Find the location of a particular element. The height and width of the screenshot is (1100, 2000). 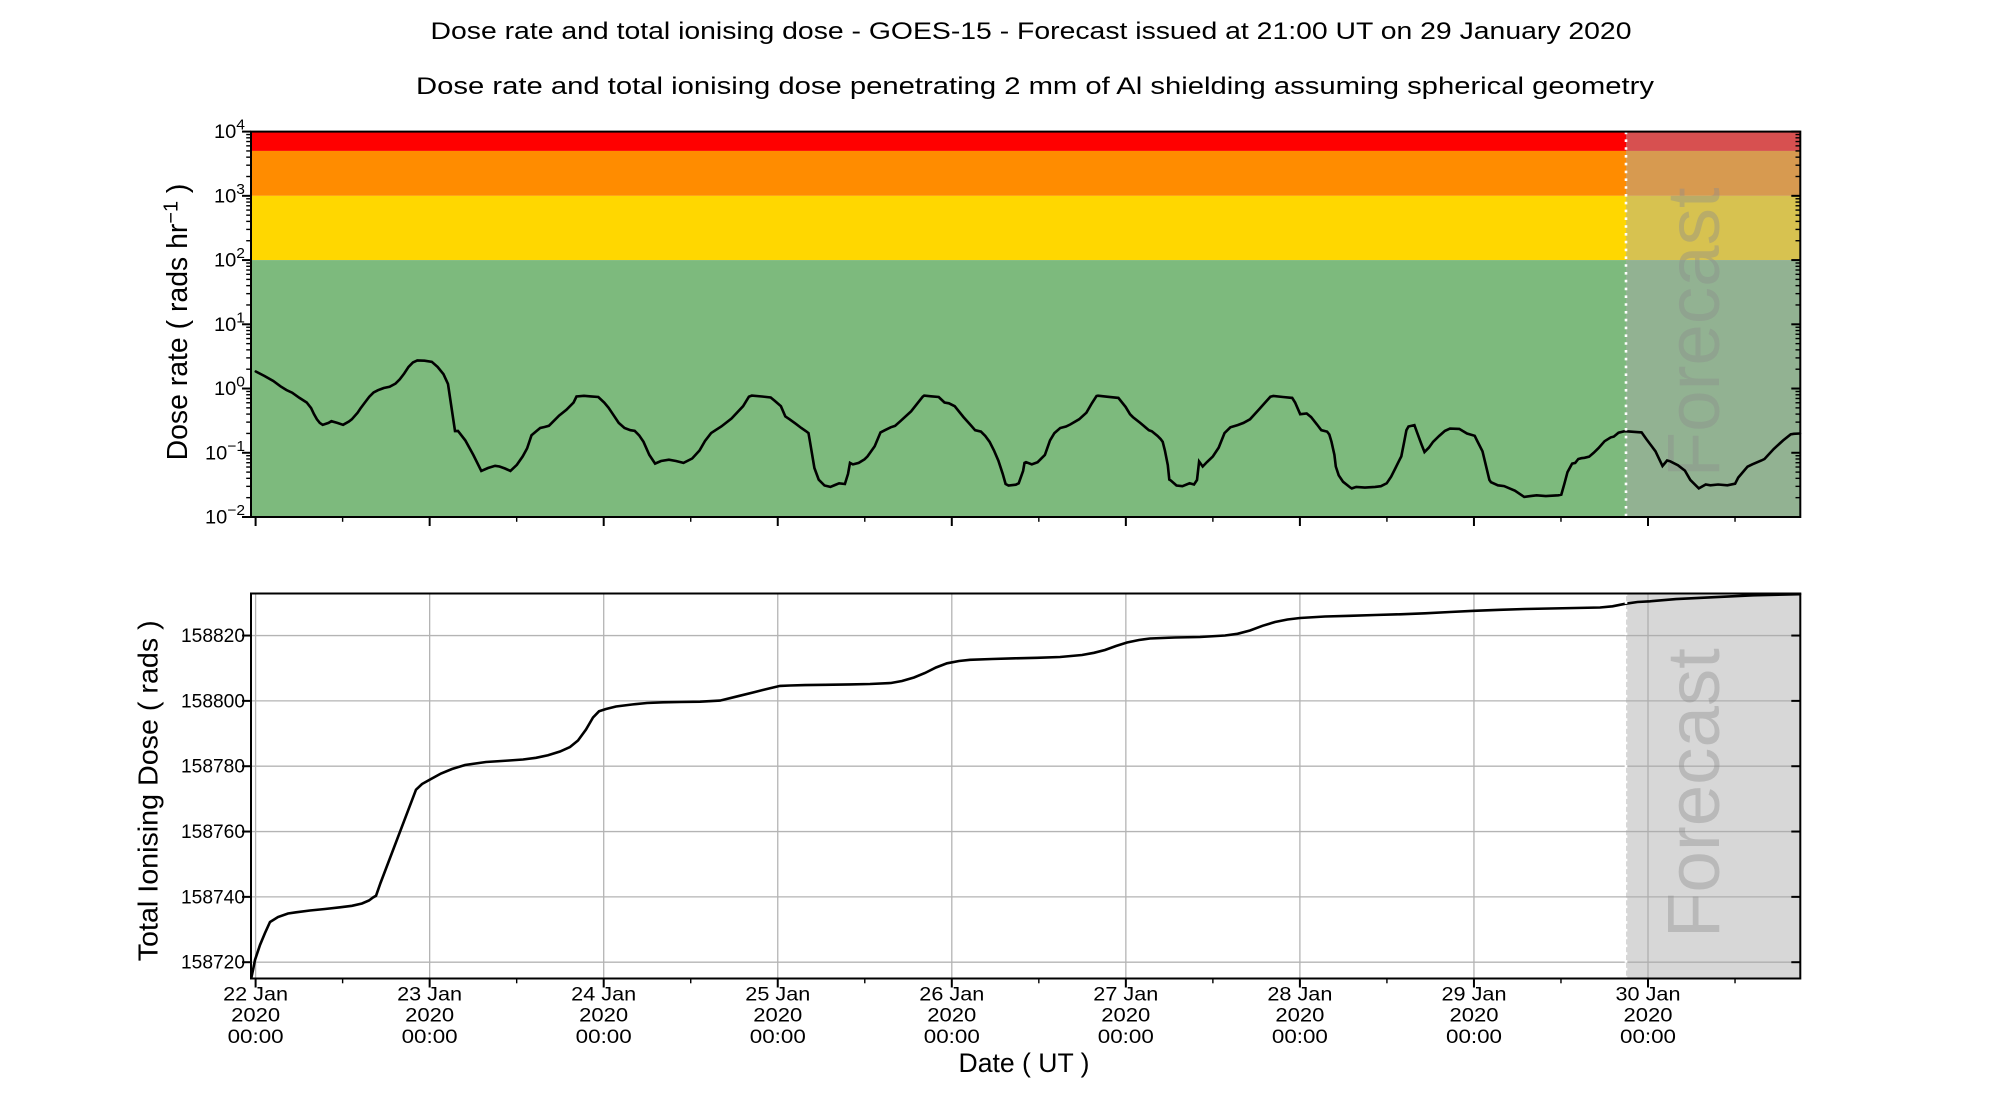

svg-text: 158800 is located at coordinates (213, 701).